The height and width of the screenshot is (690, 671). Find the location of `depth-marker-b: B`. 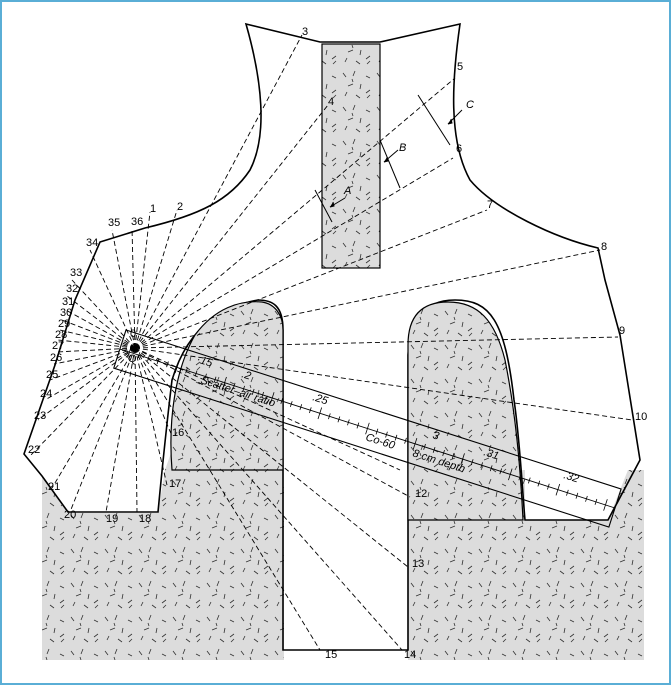

depth-marker-b: B is located at coordinates (402, 148).